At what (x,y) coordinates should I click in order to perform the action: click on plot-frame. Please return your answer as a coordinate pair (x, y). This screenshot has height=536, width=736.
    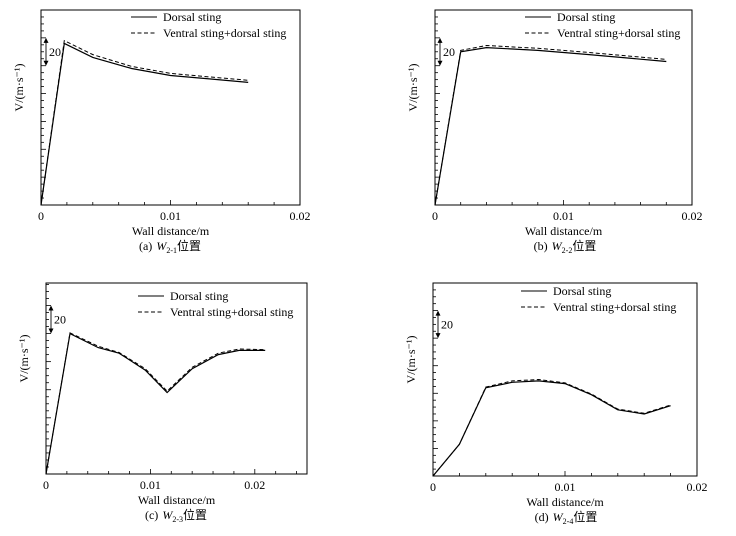
    Looking at the image, I should click on (176, 378).